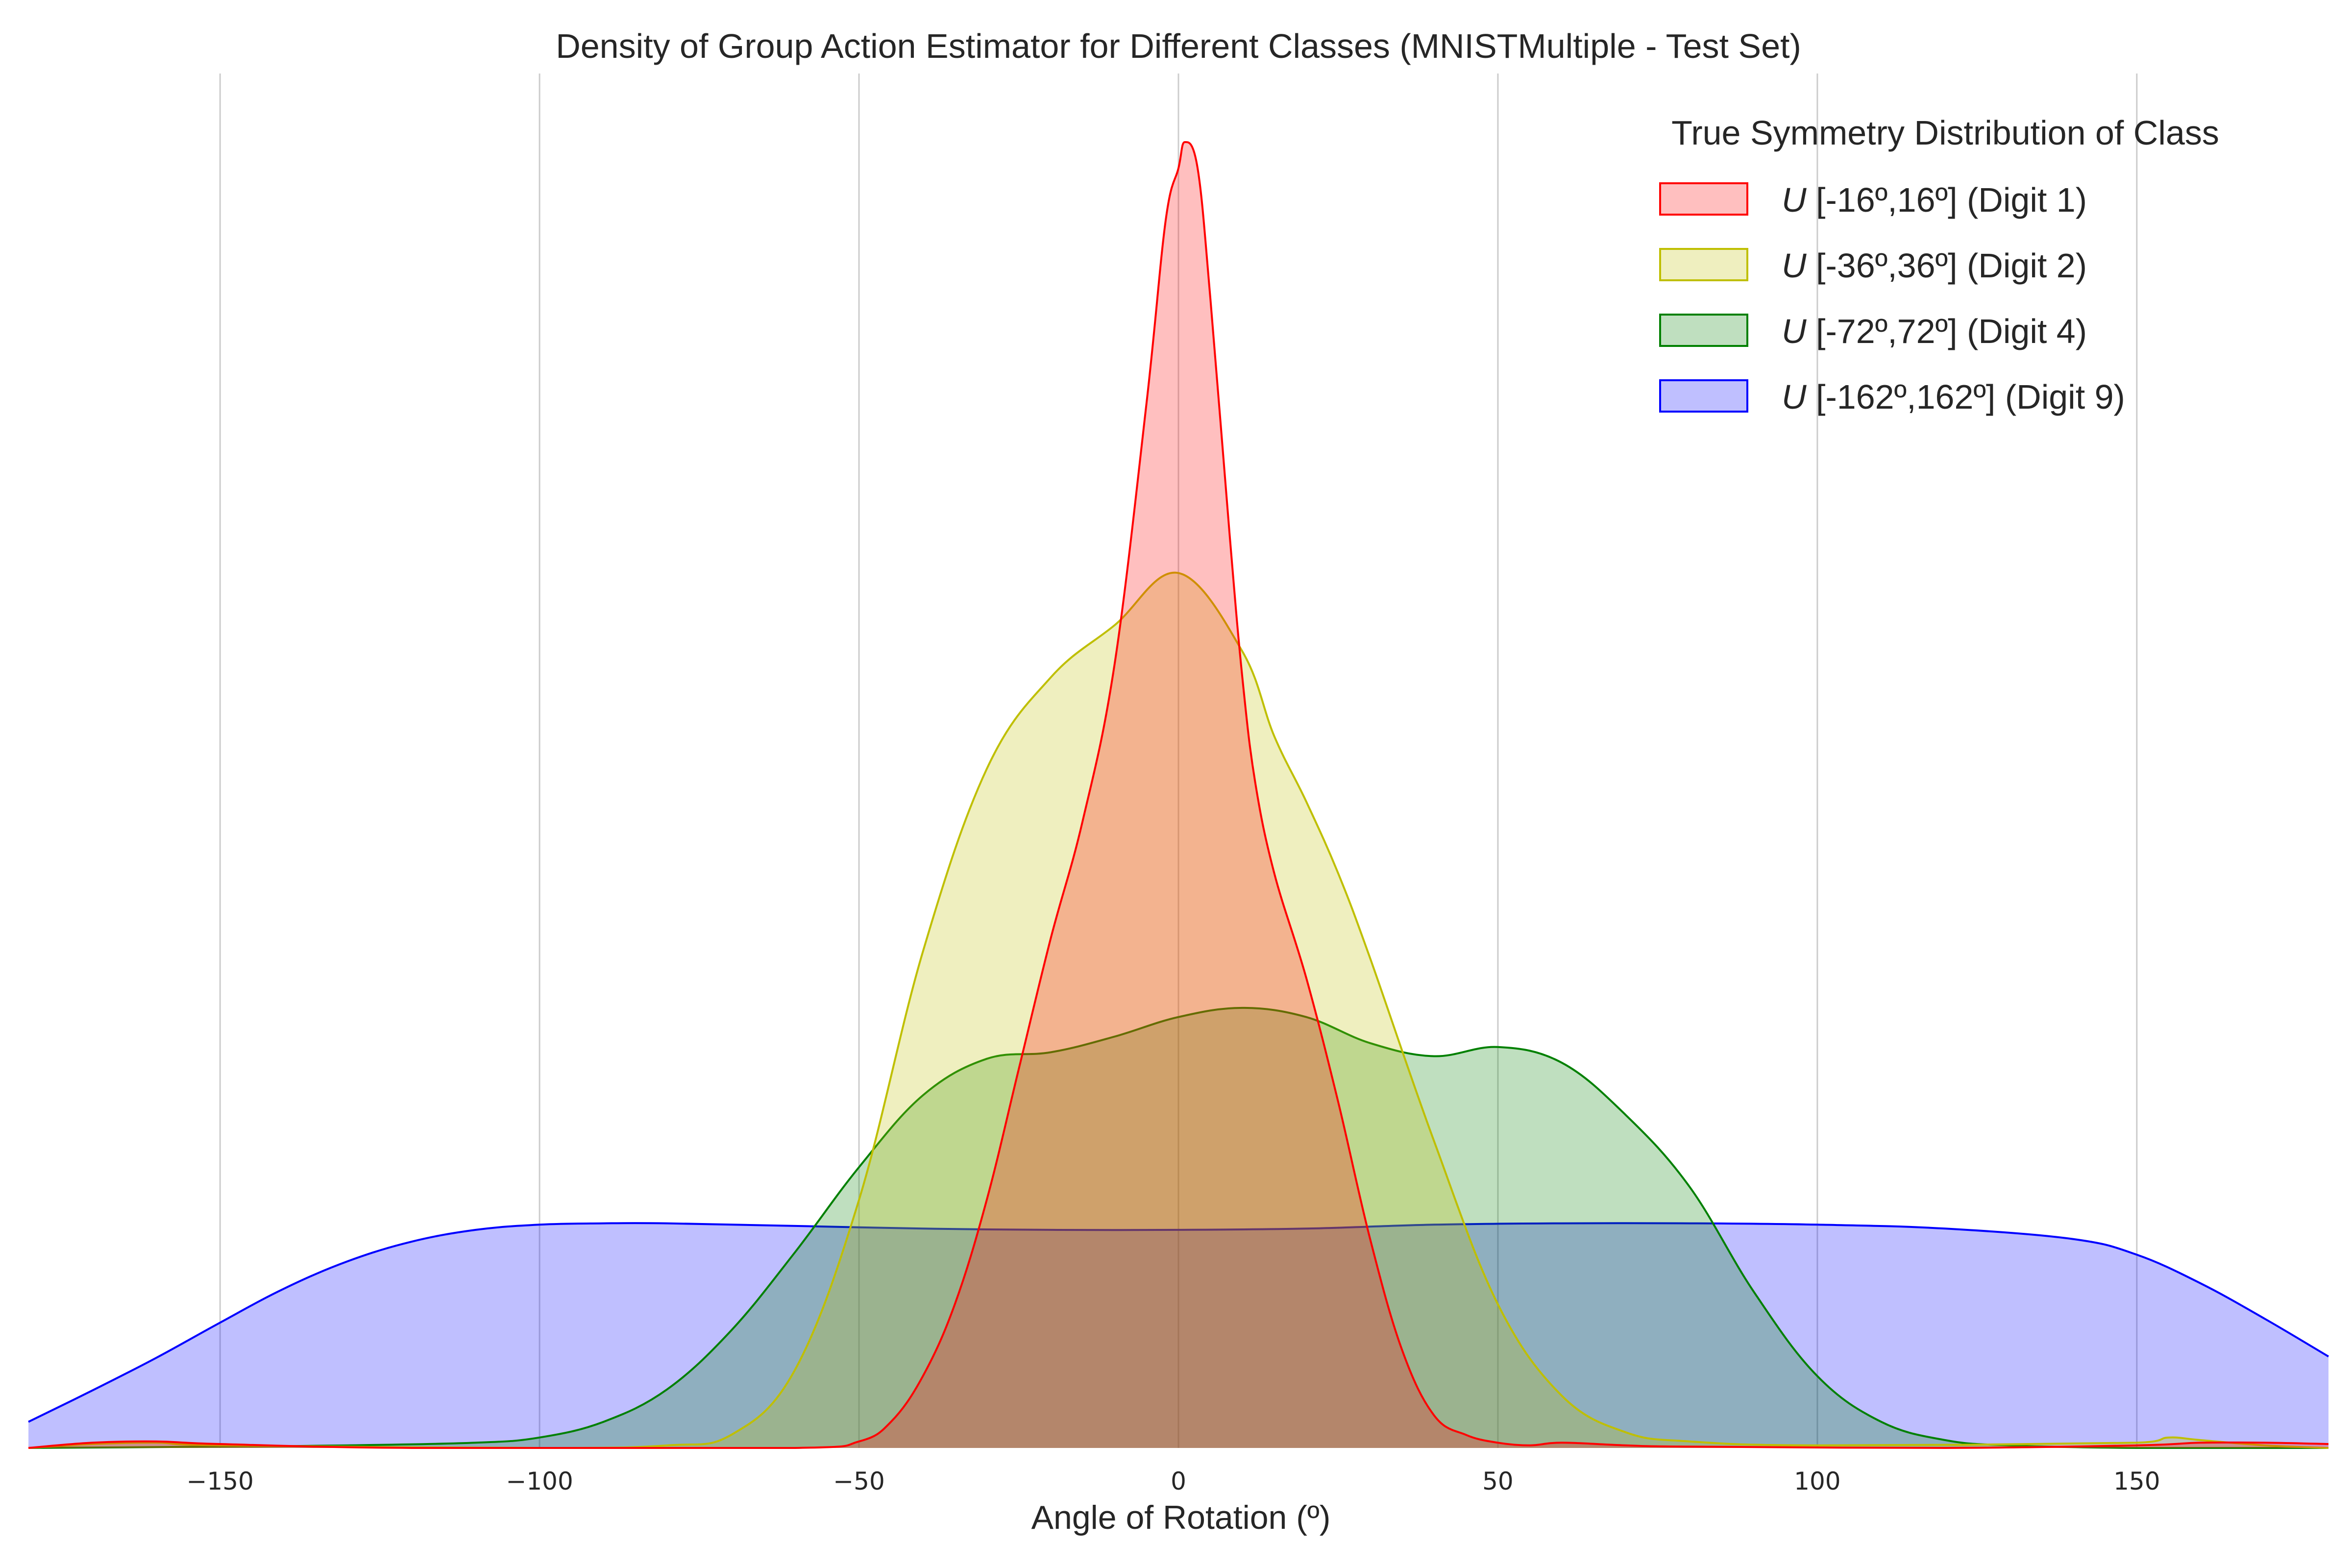 The image size is (2352, 1568). I want to click on x-tick-label: 100, so click(1817, 1481).